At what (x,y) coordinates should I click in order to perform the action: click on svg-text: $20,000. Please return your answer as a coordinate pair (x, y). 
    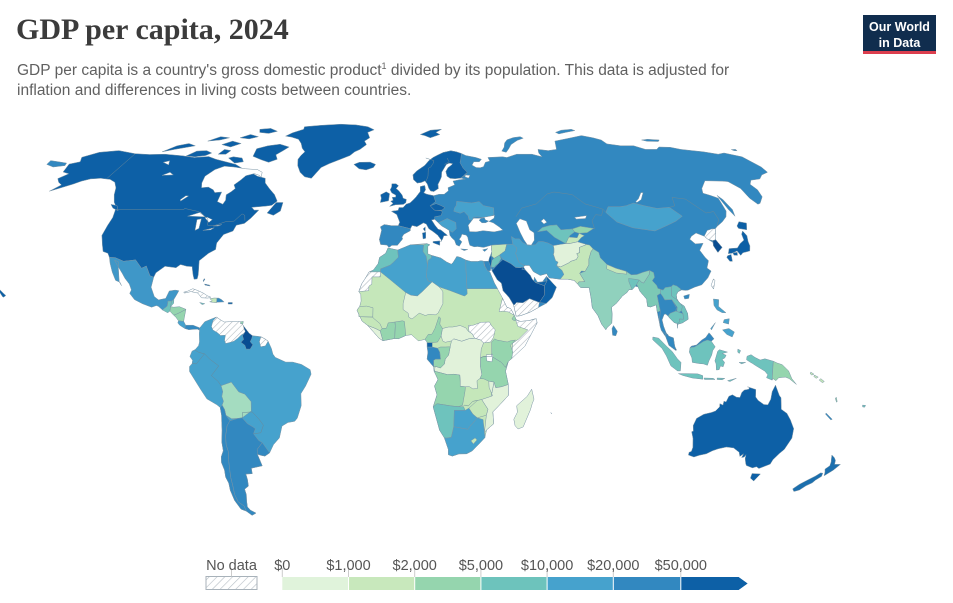
    Looking at the image, I should click on (613, 566).